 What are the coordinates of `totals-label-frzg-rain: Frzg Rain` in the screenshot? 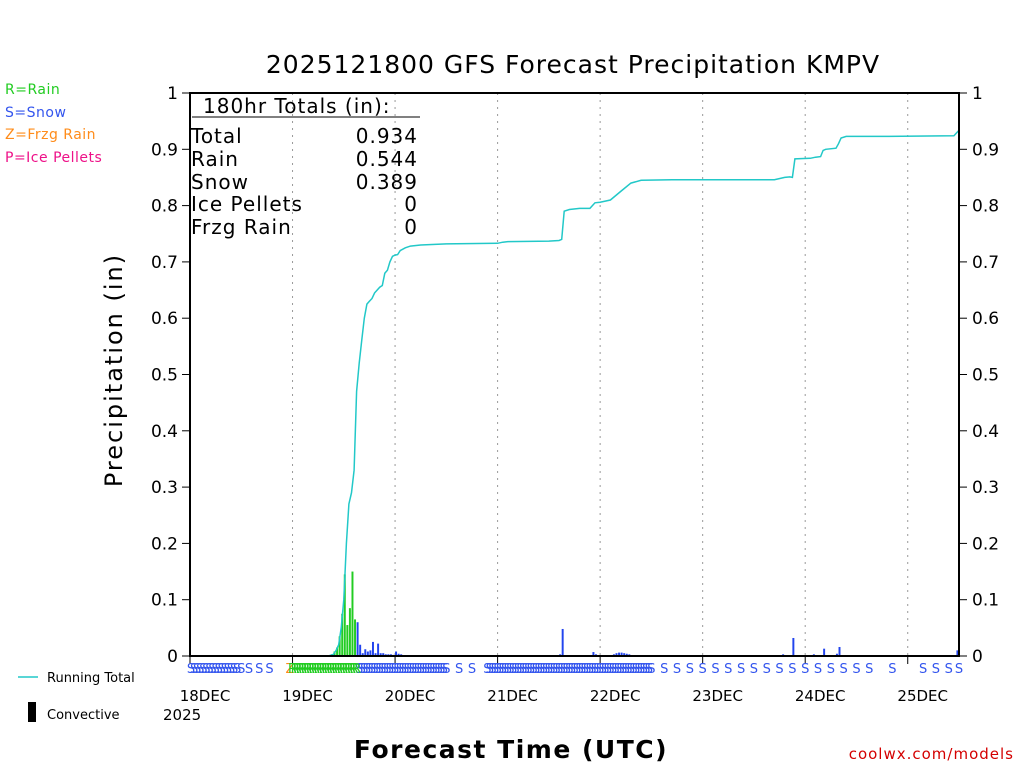 It's located at (241, 227).